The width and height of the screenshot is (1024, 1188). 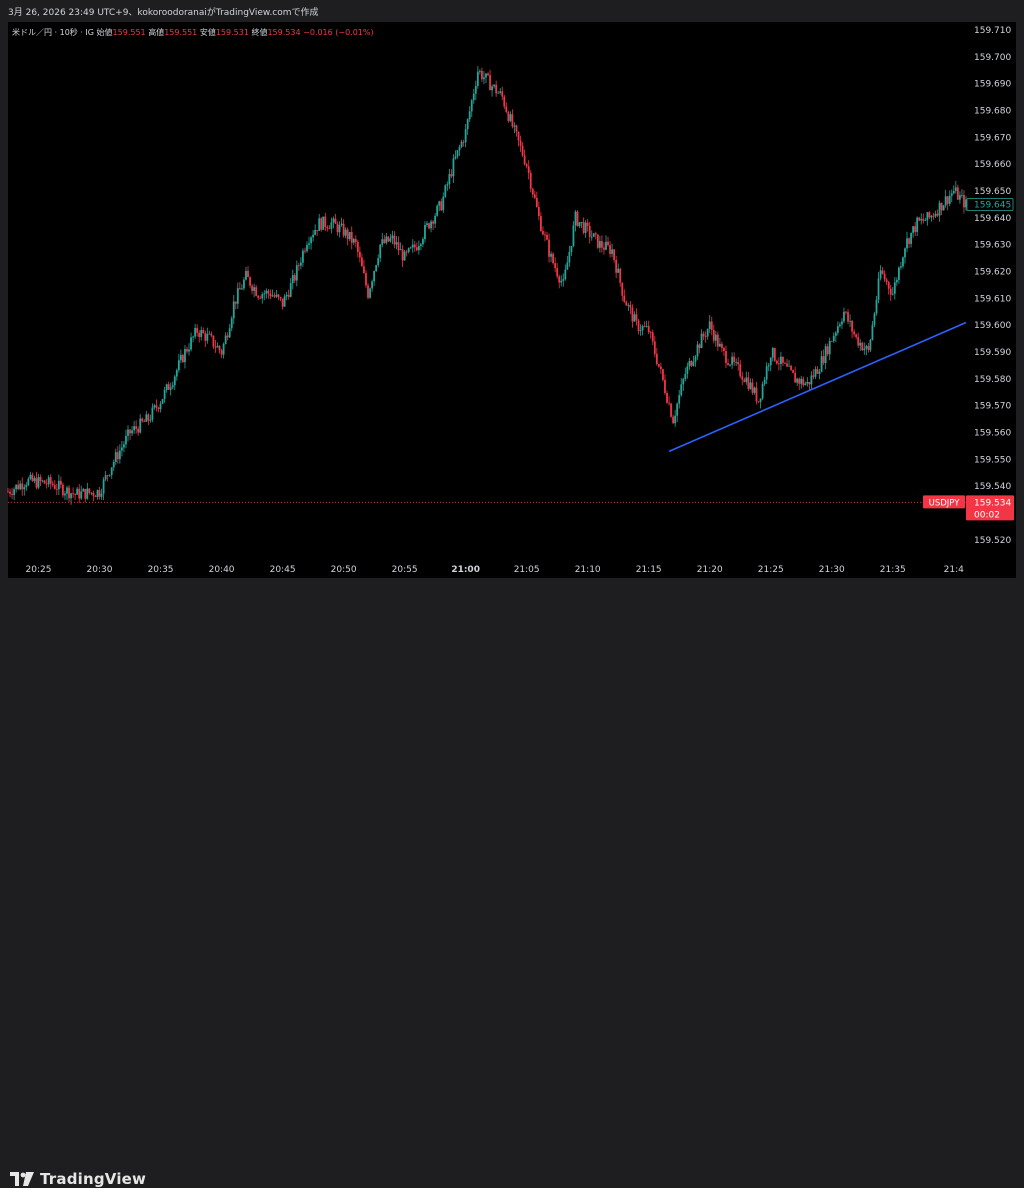 I want to click on brand: TradingView, so click(x=78, y=1179).